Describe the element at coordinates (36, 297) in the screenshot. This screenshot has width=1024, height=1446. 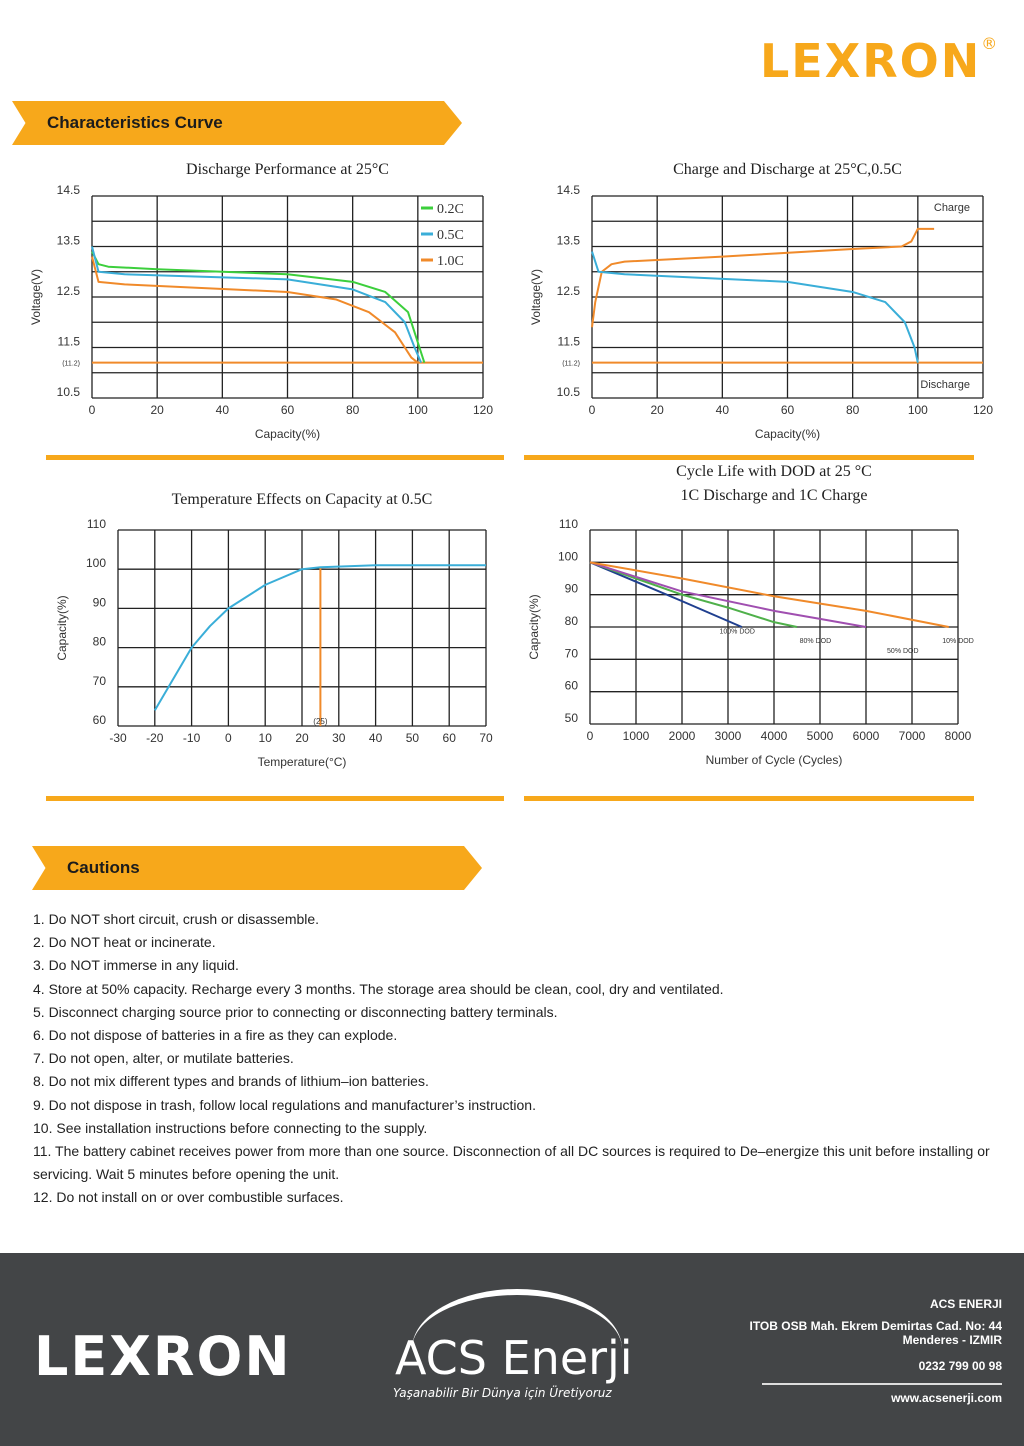
I see `y-axis-label: Voltage(V)` at that location.